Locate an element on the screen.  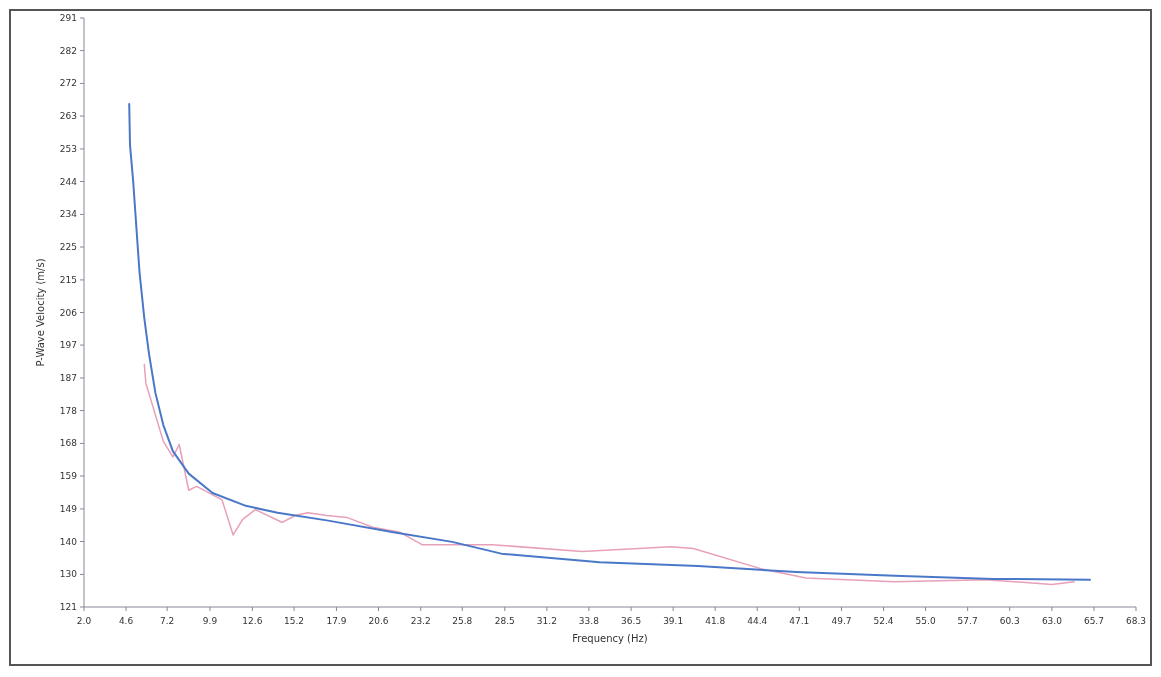
x-tick-label: 23.2 is located at coordinates (420, 621).